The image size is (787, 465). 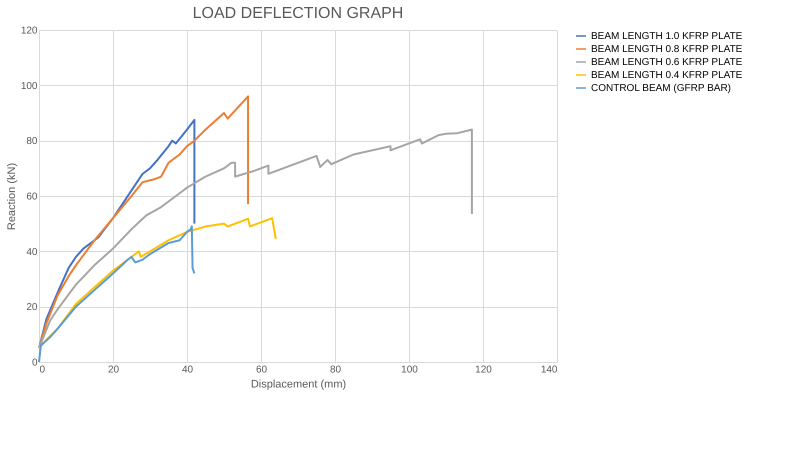 I want to click on x-tick-label: 60, so click(x=262, y=370).